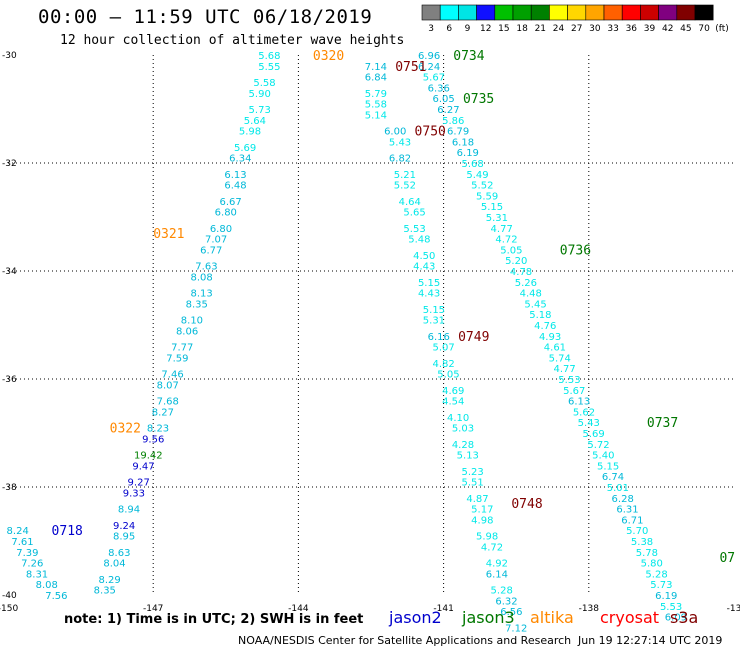  Describe the element at coordinates (264, 83) in the screenshot. I see `swh-value-altika: 5.58` at that location.